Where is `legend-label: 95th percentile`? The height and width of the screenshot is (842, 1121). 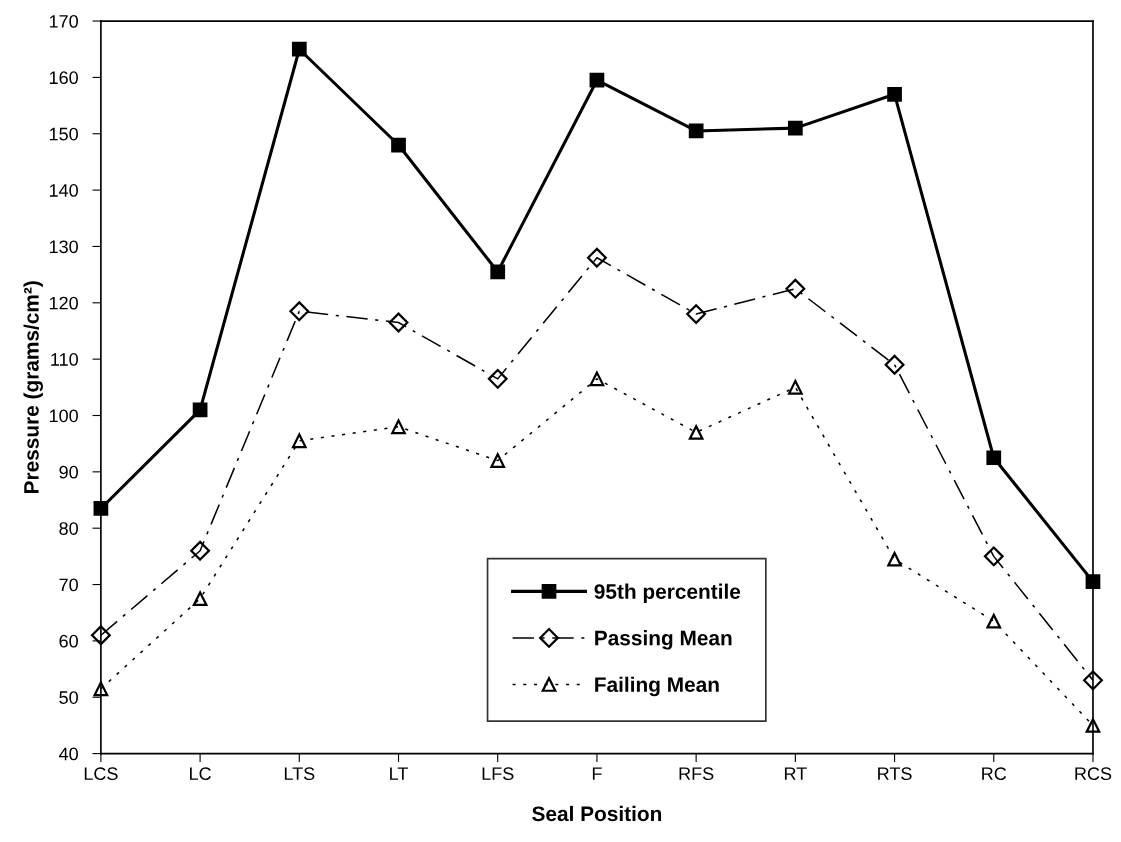
legend-label: 95th percentile is located at coordinates (667, 593).